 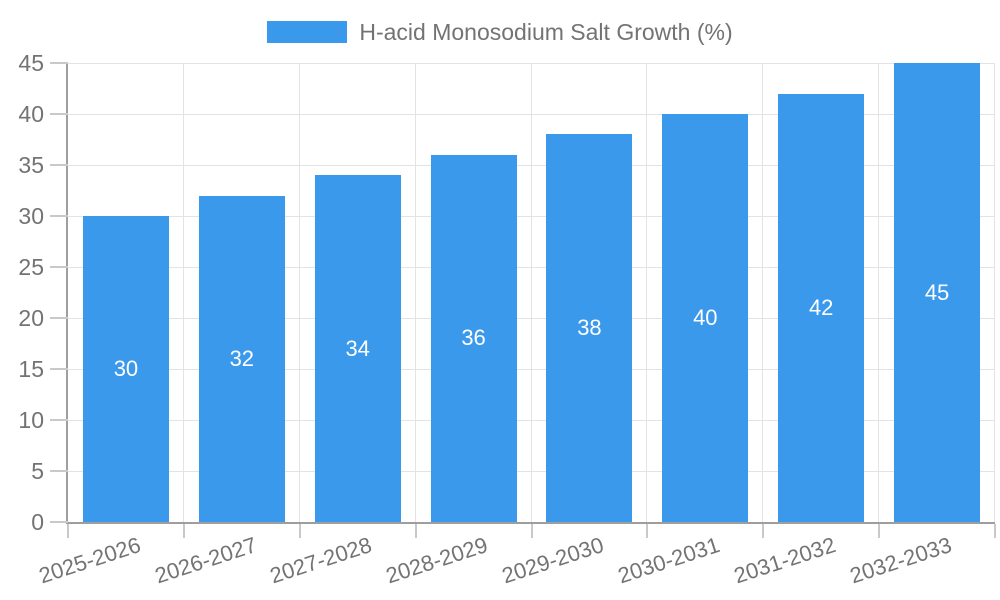 What do you see at coordinates (31, 267) in the screenshot?
I see `y-tick-label: 25` at bounding box center [31, 267].